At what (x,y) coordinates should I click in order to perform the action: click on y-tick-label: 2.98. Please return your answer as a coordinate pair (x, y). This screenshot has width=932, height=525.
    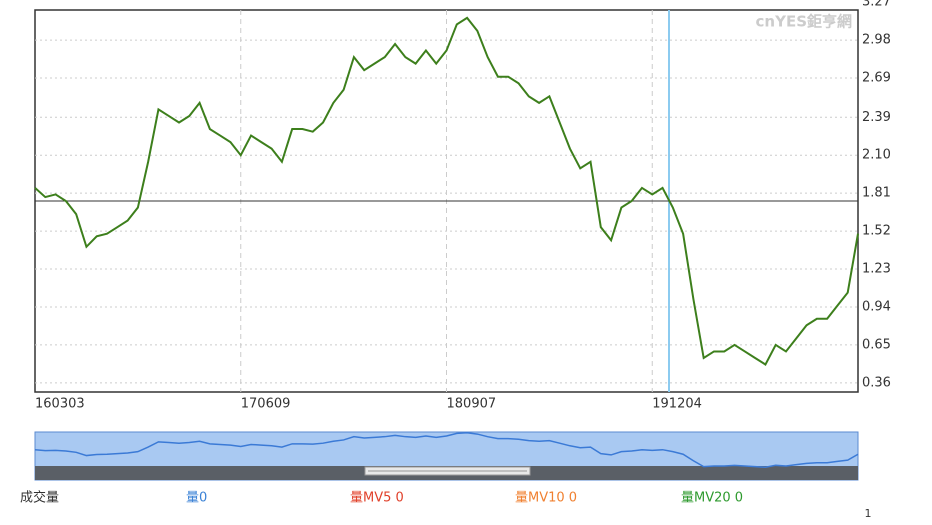
    Looking at the image, I should click on (876, 40).